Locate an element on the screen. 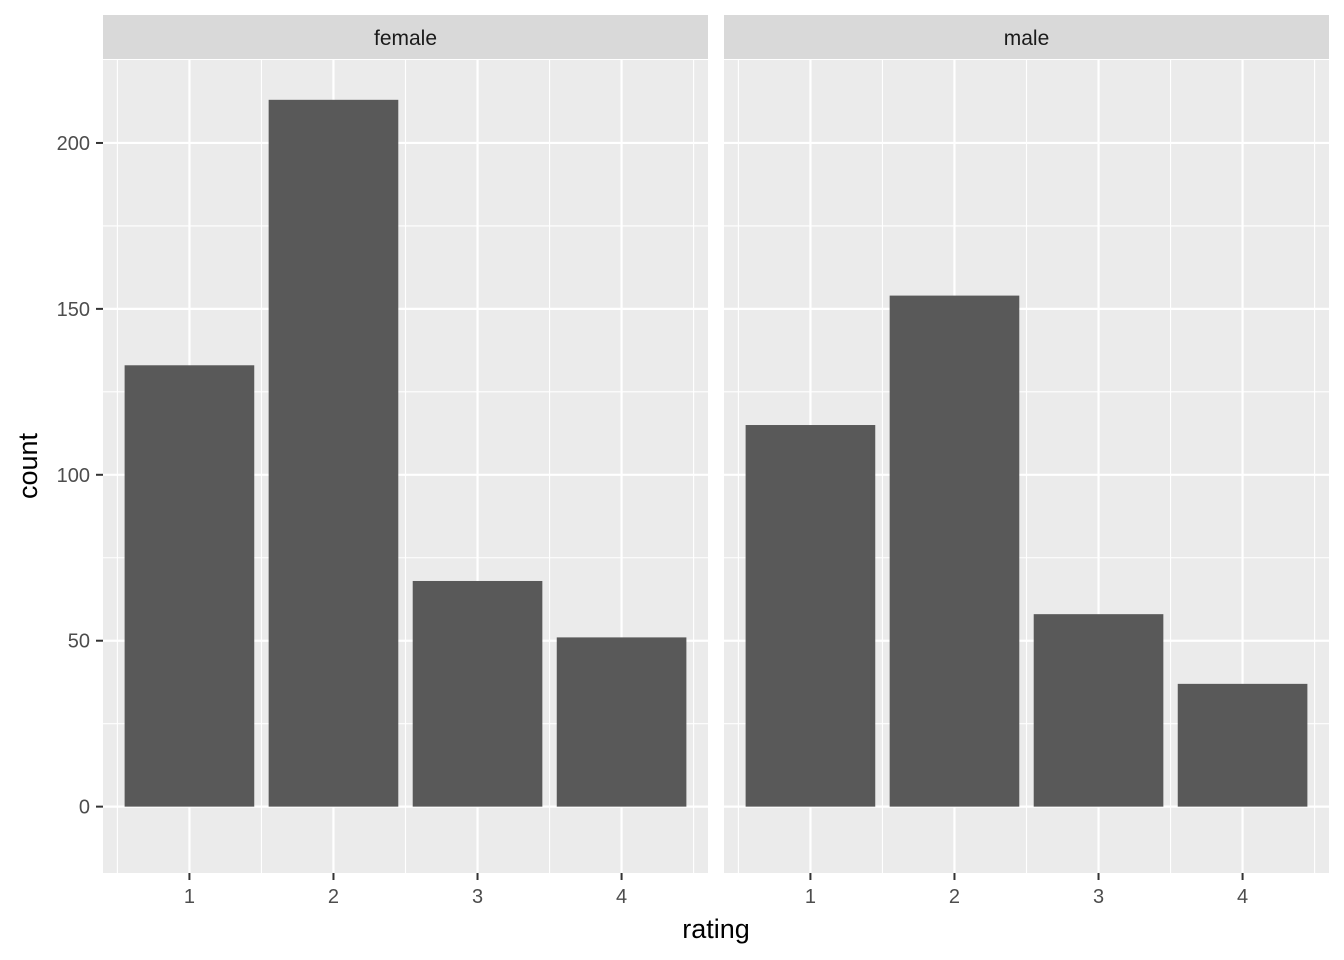  y-axis: 0 50 100 150 200 is located at coordinates (80, 476).